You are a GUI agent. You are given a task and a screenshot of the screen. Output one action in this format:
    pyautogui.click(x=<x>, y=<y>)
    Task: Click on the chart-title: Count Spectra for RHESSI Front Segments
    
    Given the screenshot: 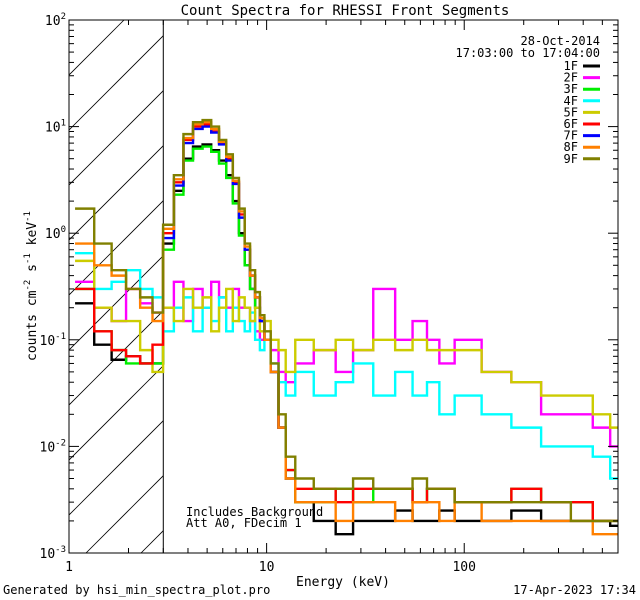 What is the action you would take?
    pyautogui.click(x=345, y=11)
    